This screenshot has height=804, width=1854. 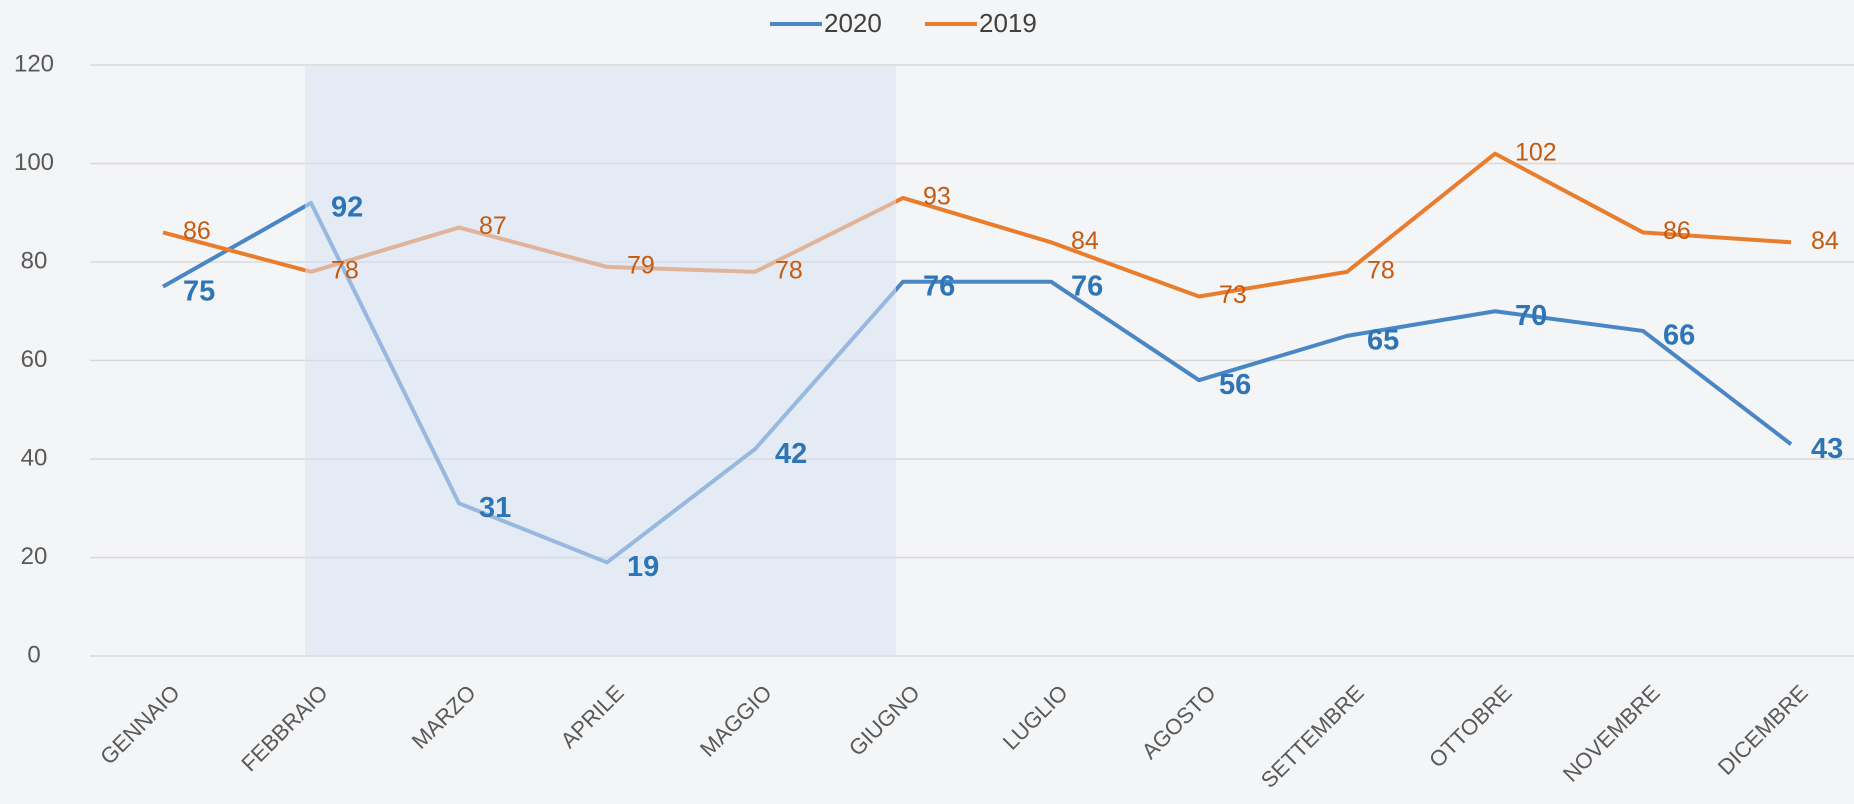 What do you see at coordinates (34, 556) in the screenshot?
I see `y-tick-label: 20` at bounding box center [34, 556].